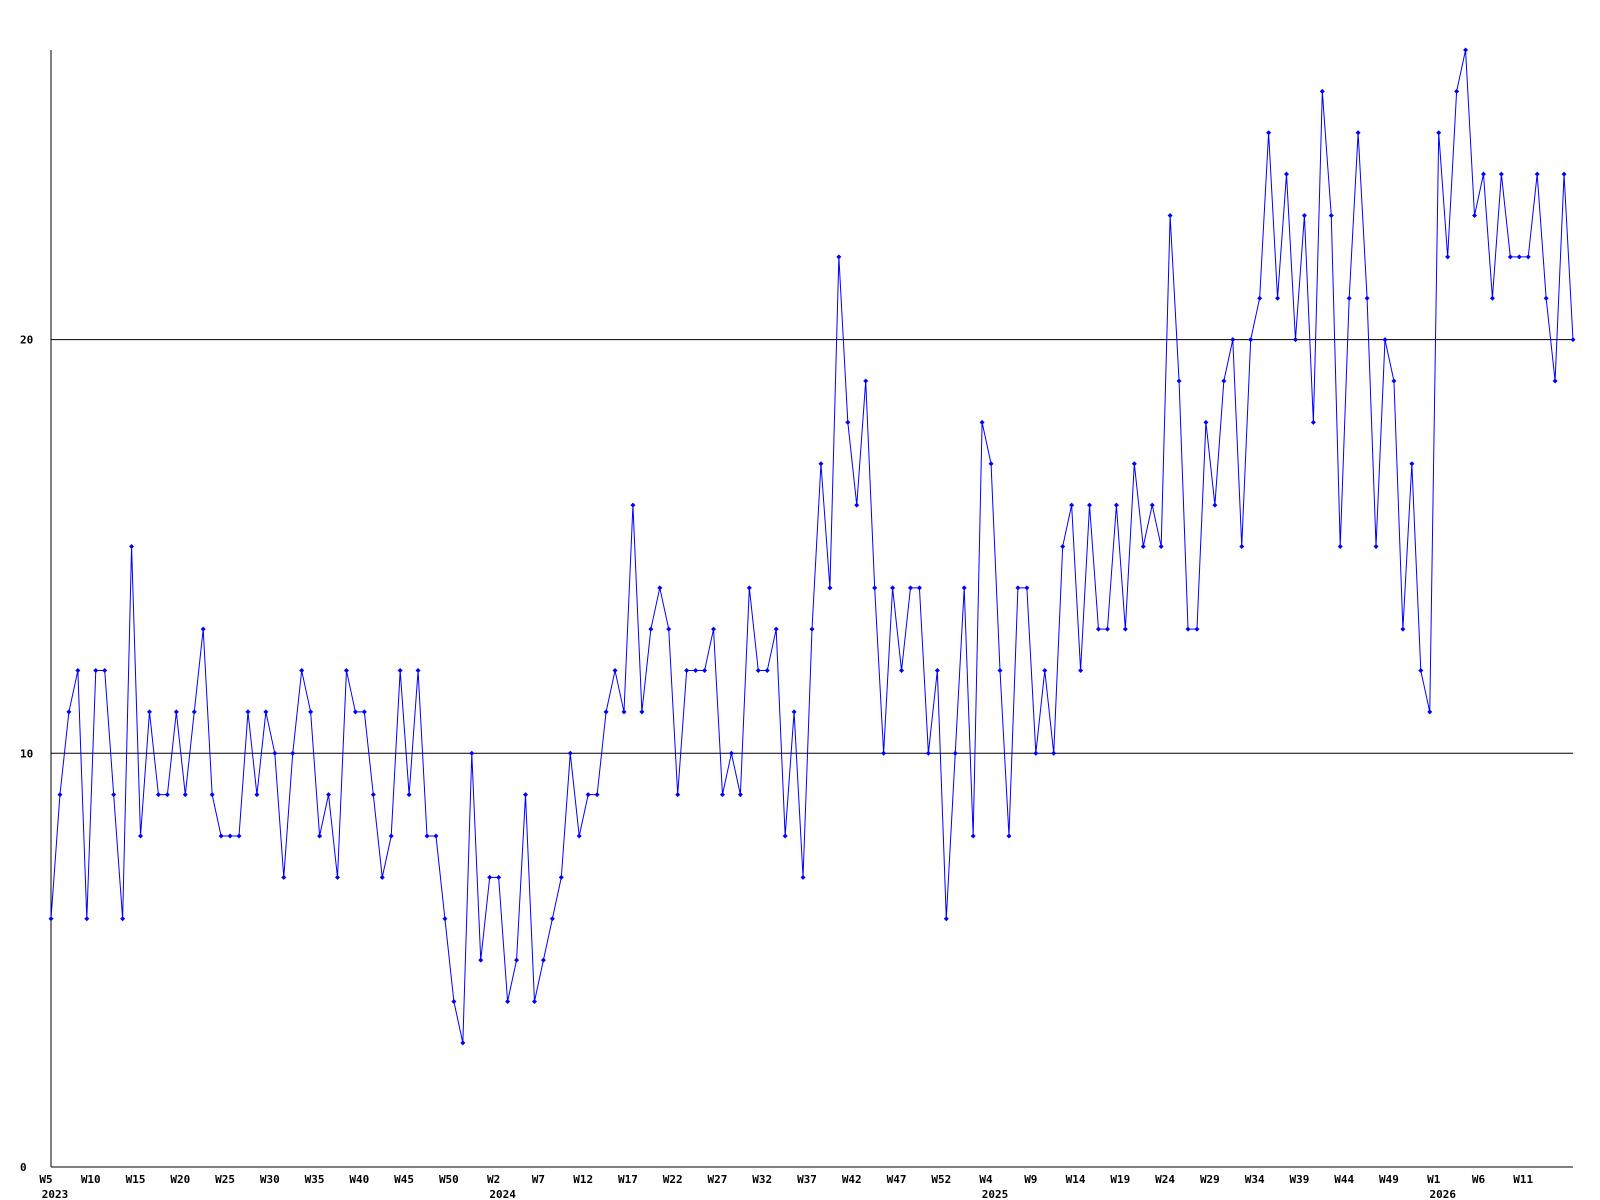  Describe the element at coordinates (225, 1179) in the screenshot. I see `x-tick-label: W25` at that location.